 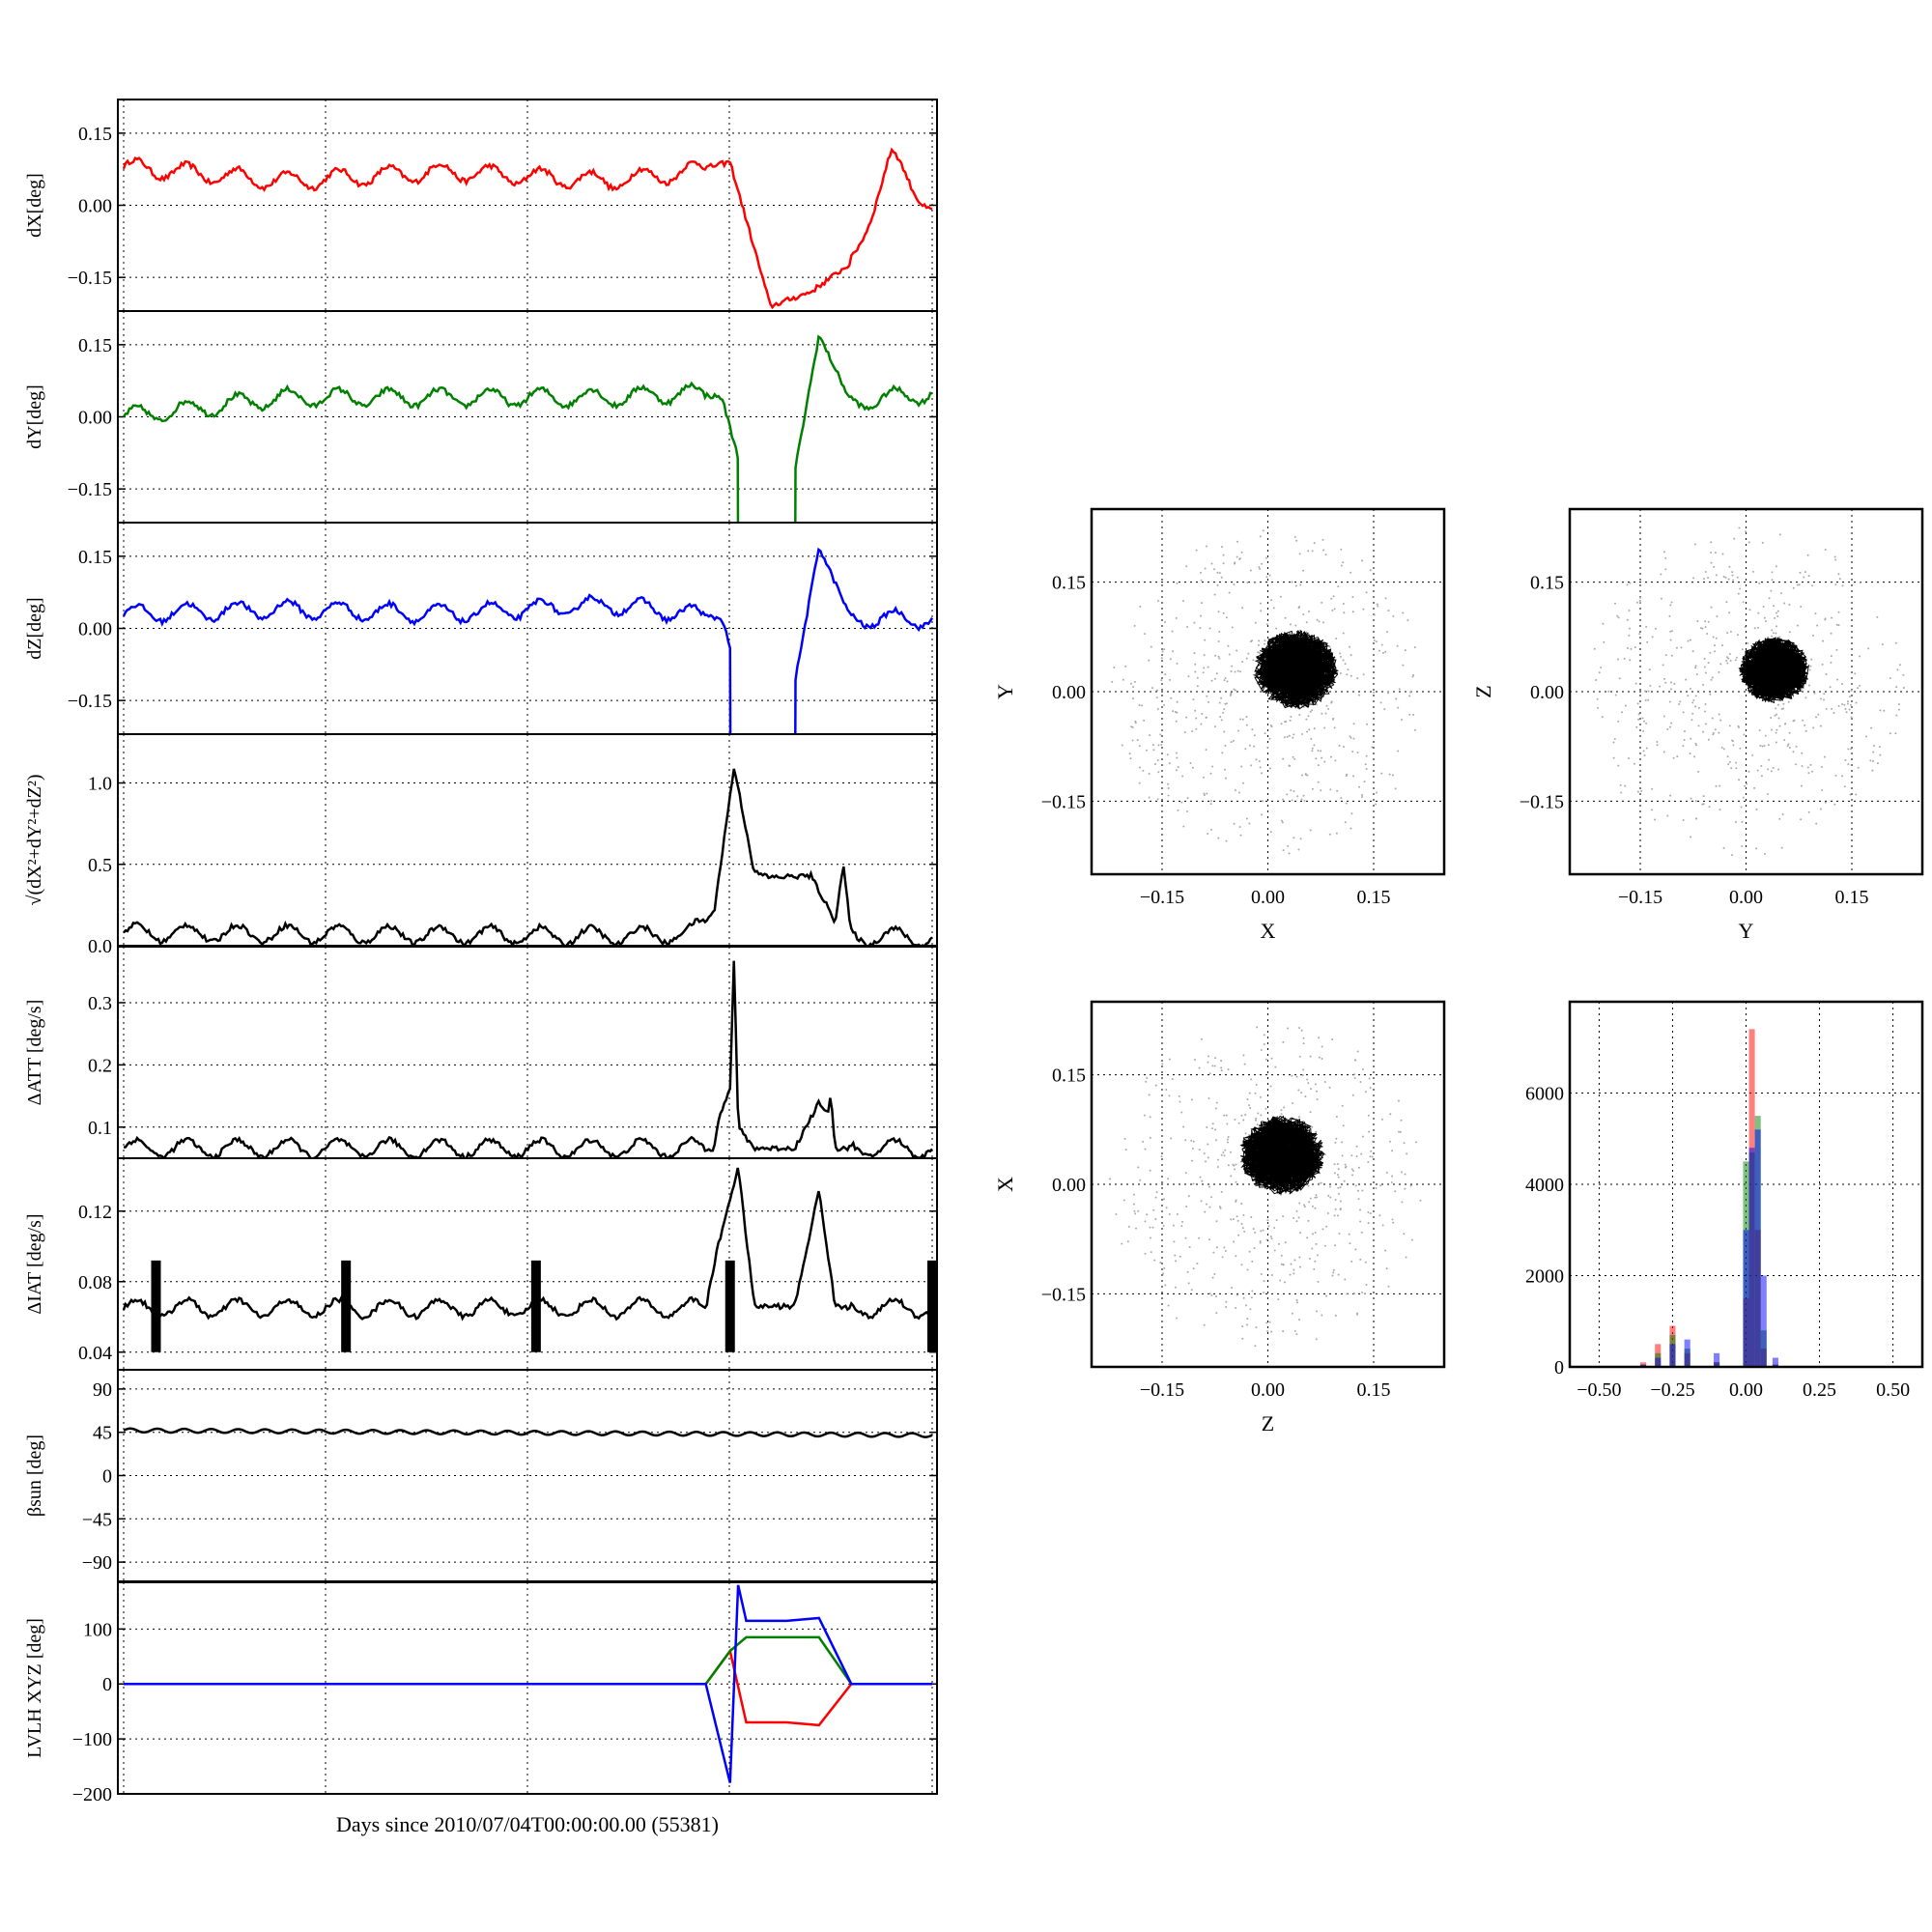 I want to click on series-line-beta, so click(x=528, y=1432).